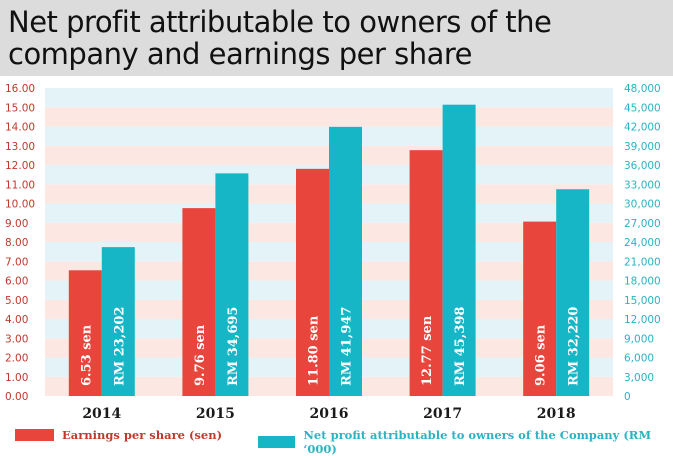 The image size is (673, 456). Describe the element at coordinates (642, 224) in the screenshot. I see `y-right-tick-label: 27,000` at that location.